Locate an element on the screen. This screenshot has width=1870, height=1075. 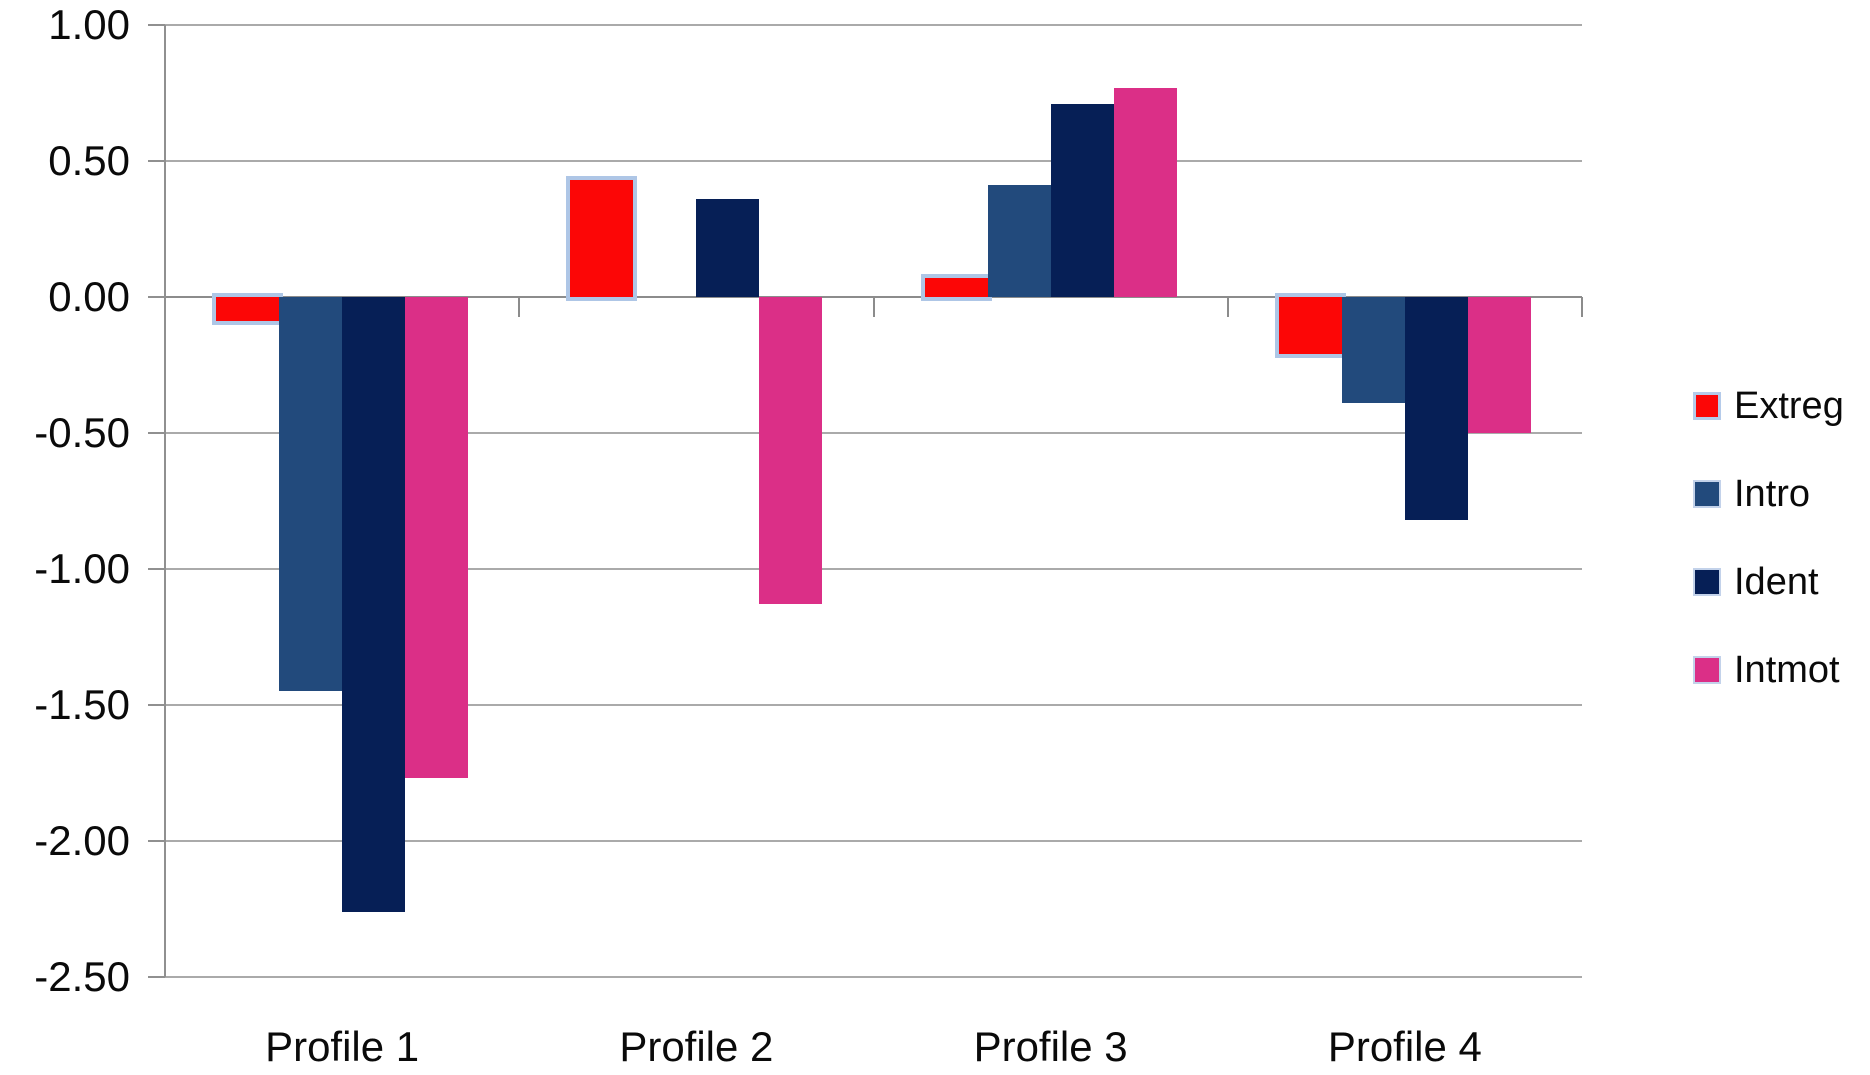
y-tick-label: -0.50 is located at coordinates (82, 432).